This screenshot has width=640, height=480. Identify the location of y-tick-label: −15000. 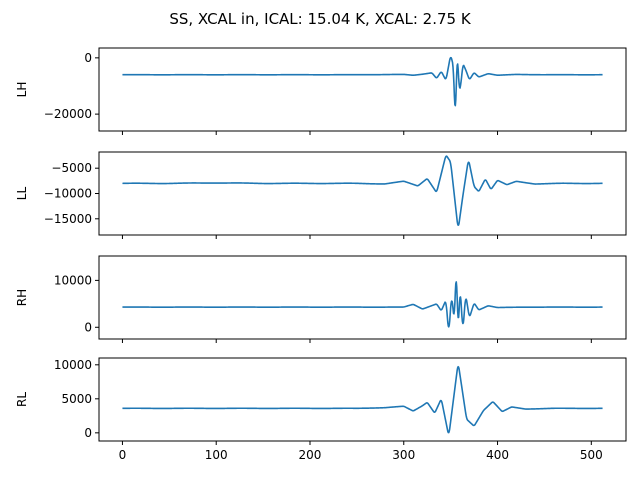
(68, 219).